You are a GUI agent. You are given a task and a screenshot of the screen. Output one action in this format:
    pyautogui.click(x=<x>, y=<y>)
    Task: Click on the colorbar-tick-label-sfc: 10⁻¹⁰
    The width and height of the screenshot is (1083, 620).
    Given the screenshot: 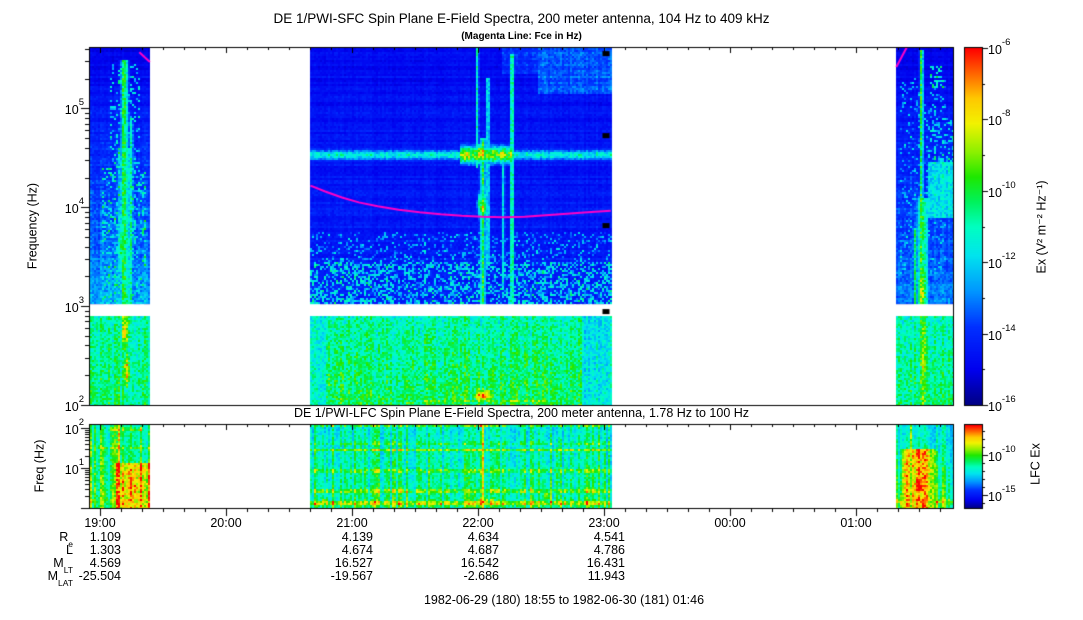 What is the action you would take?
    pyautogui.click(x=1002, y=190)
    